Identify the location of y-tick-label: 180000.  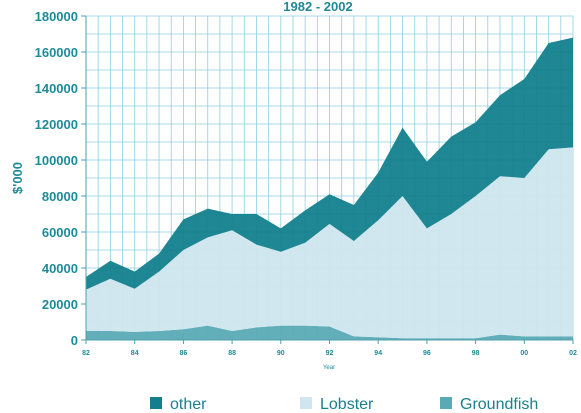
(56, 16).